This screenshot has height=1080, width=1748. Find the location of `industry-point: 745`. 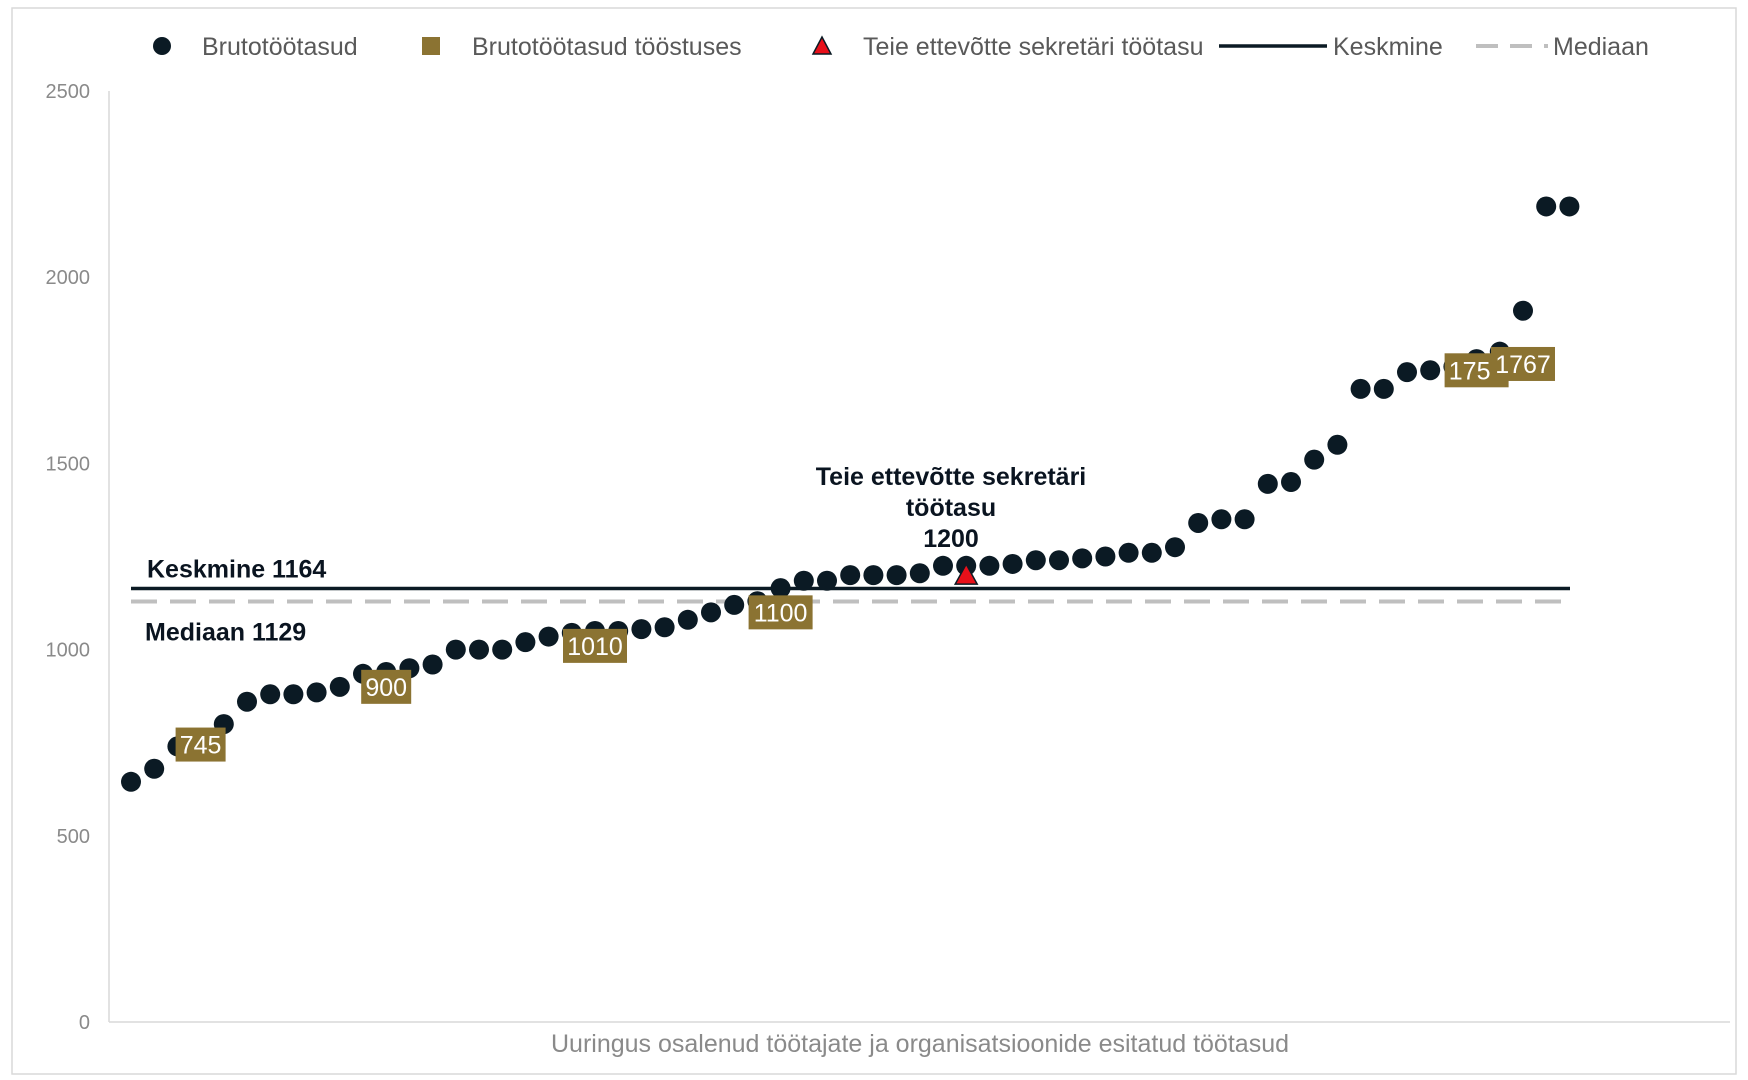

industry-point: 745 is located at coordinates (200, 744).